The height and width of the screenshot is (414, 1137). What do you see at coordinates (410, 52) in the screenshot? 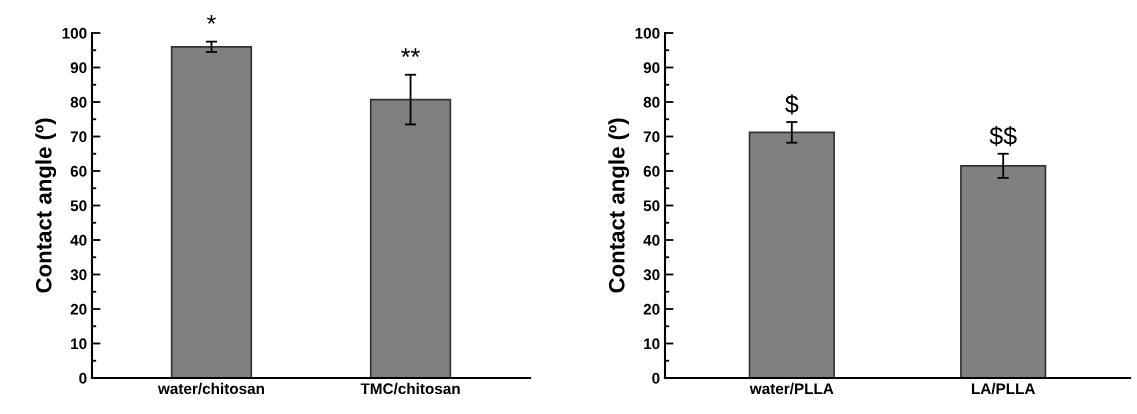
I see `annotation: **` at bounding box center [410, 52].